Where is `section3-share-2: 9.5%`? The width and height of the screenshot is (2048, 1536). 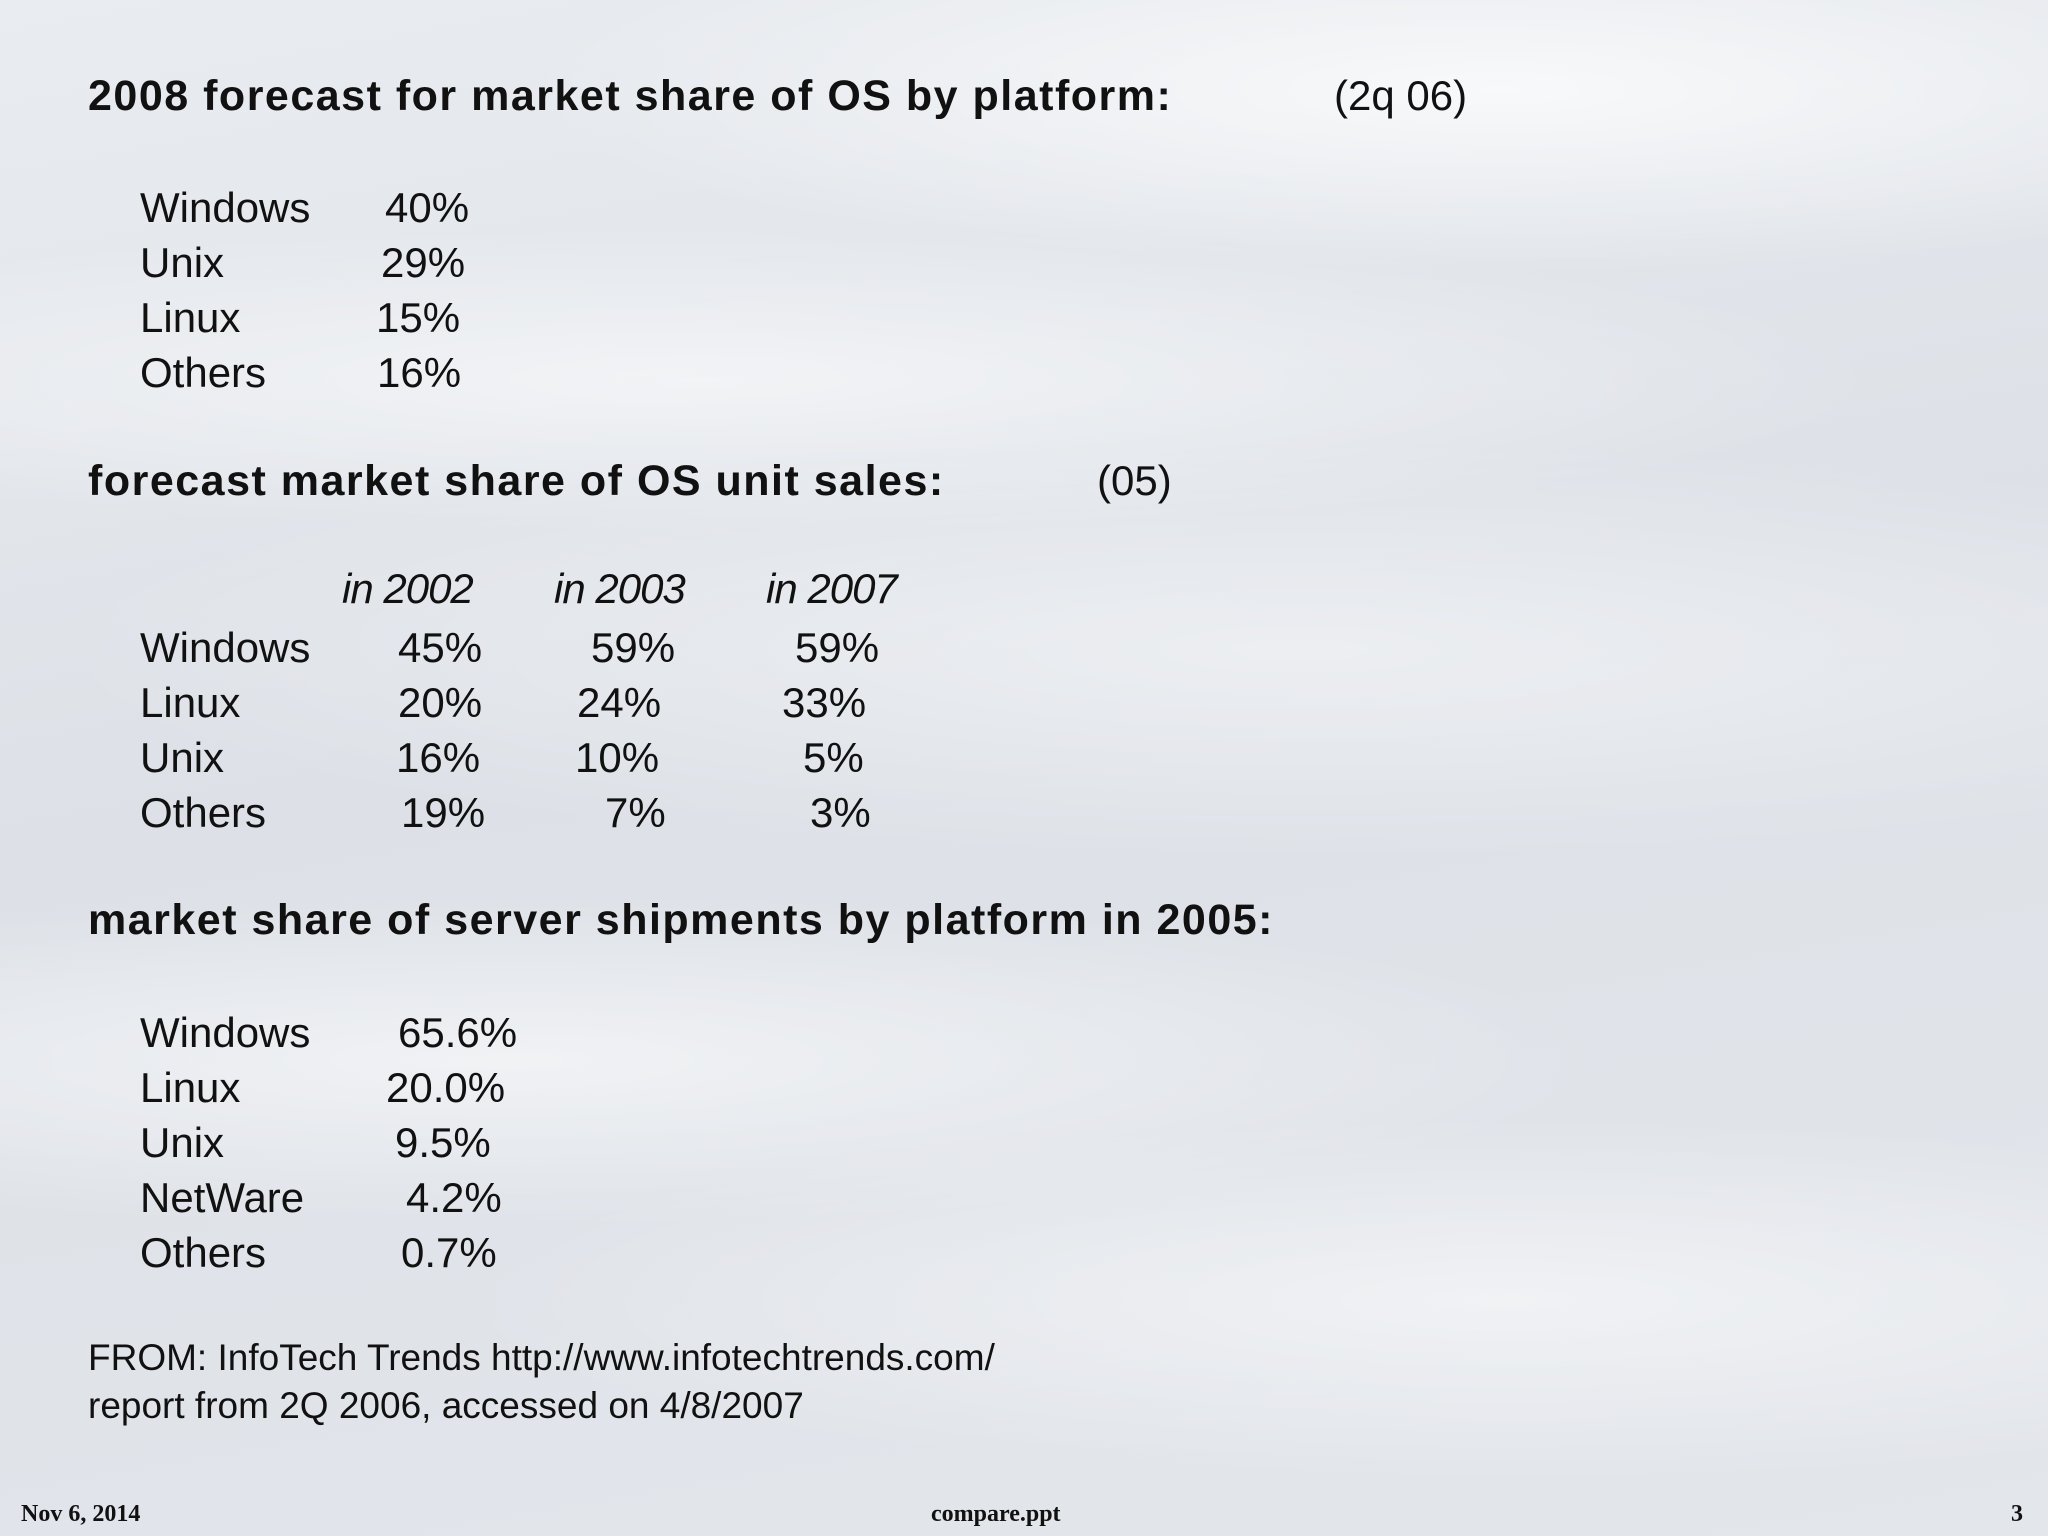 section3-share-2: 9.5% is located at coordinates (443, 1142).